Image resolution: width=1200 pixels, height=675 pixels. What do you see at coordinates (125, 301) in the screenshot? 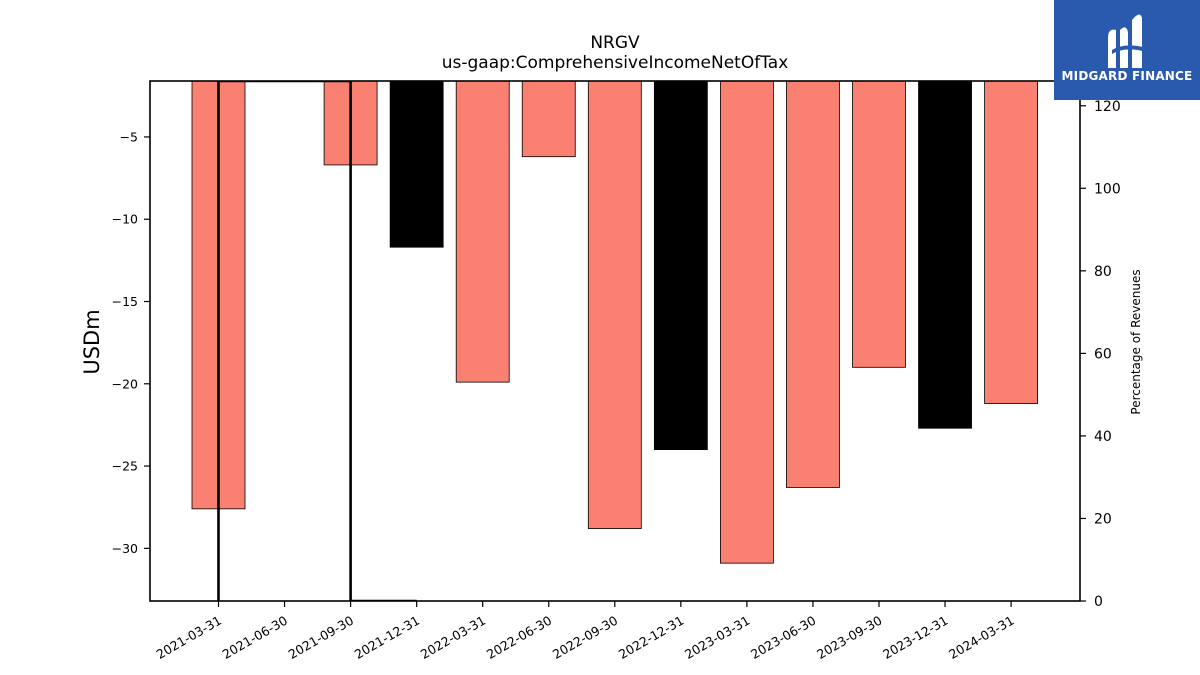
I see `y-tick-label: −15` at bounding box center [125, 301].